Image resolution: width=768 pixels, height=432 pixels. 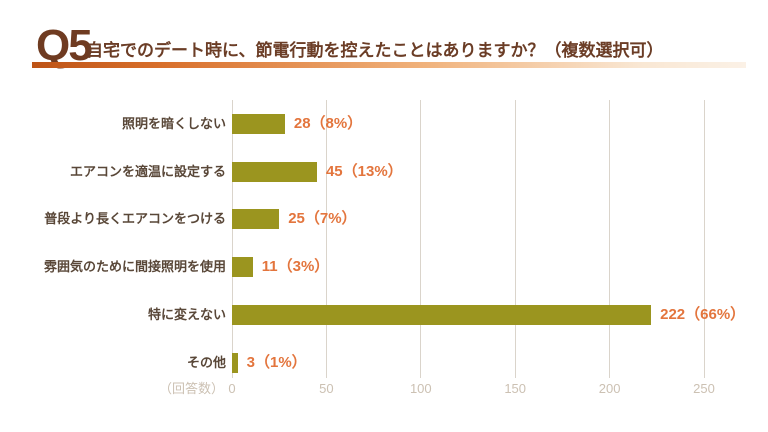 What do you see at coordinates (364, 171) in the screenshot?
I see `value-label: 45（13%）` at bounding box center [364, 171].